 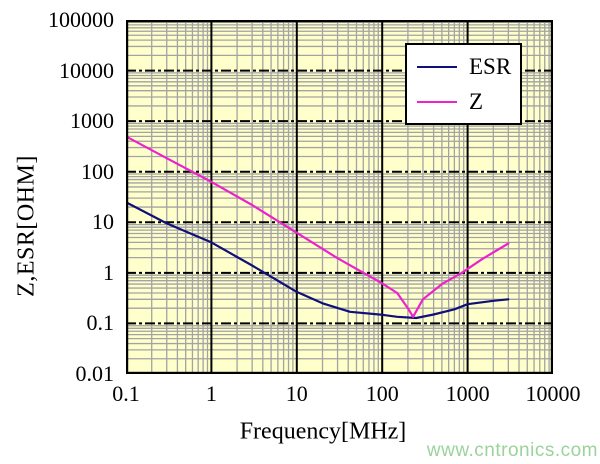 What do you see at coordinates (437, 101) in the screenshot?
I see `z-line-sample-icon` at bounding box center [437, 101].